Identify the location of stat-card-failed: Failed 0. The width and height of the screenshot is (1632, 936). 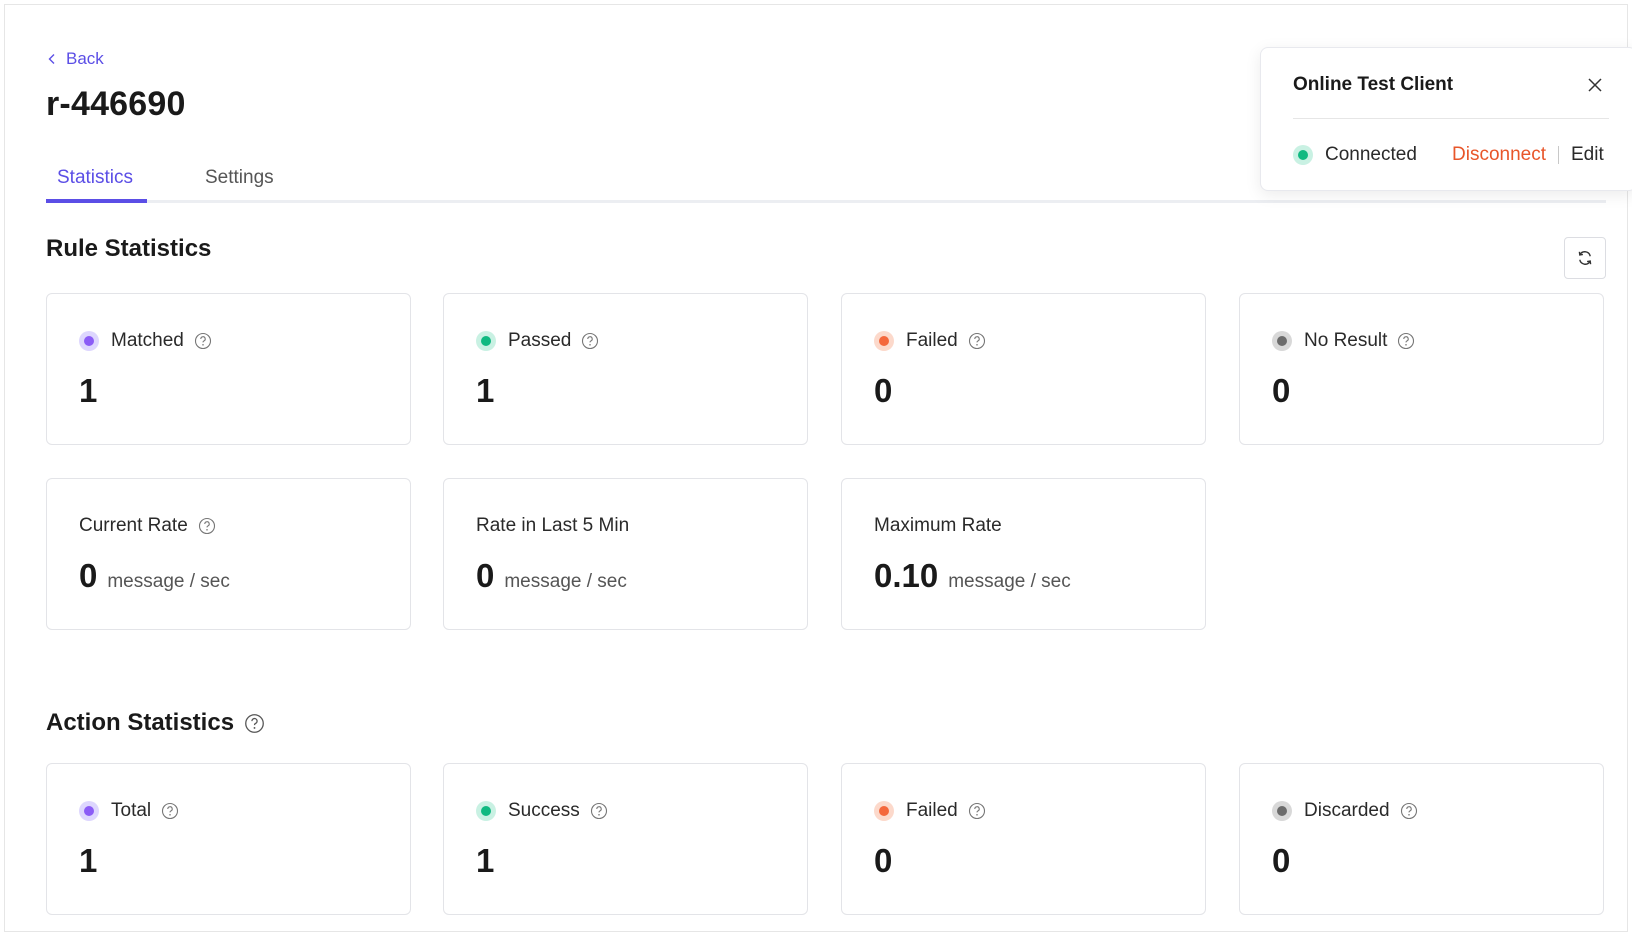
(1023, 369).